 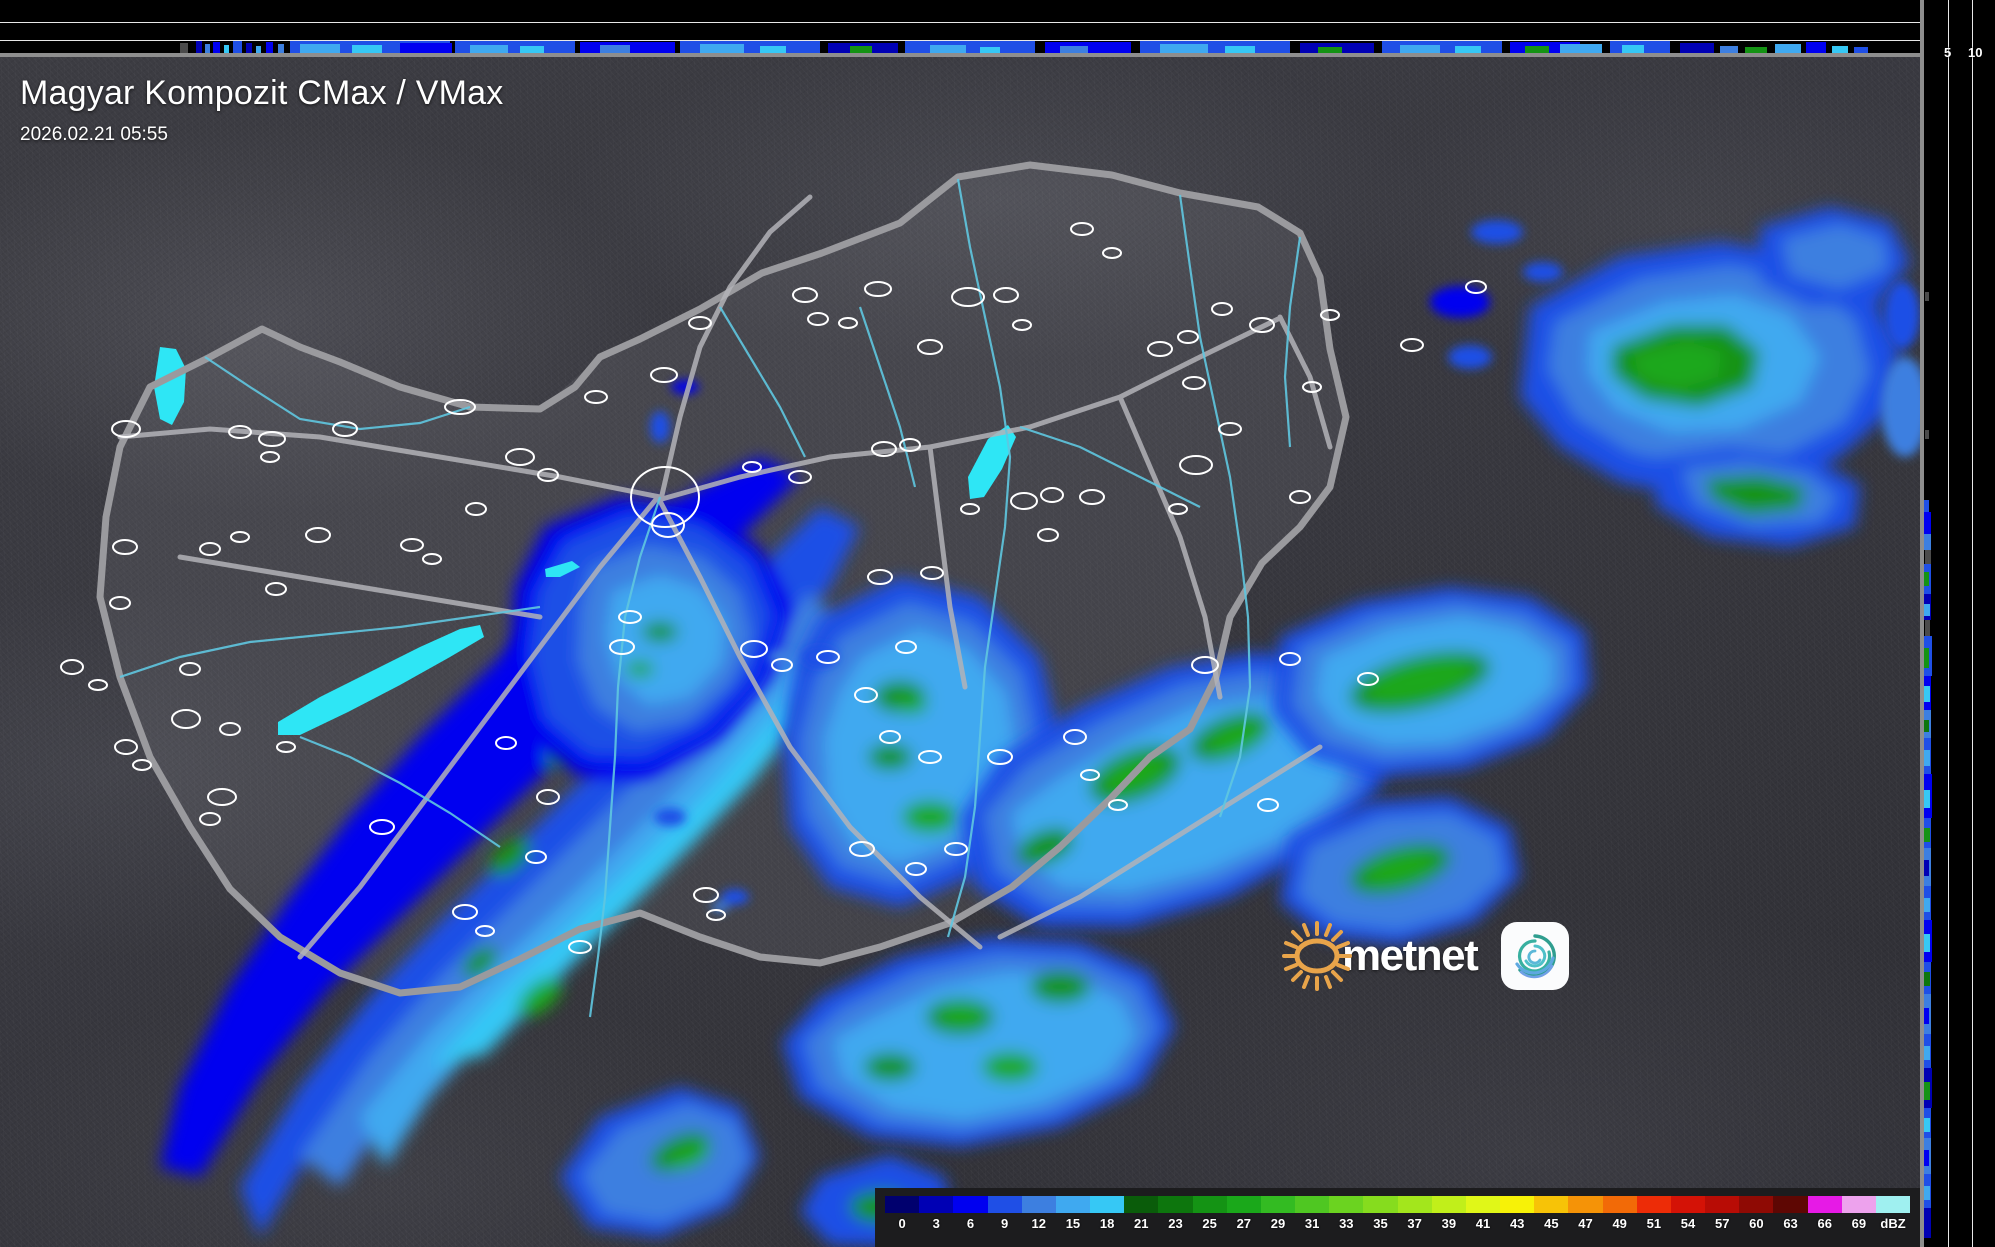 I want to click on legend-tick-54: 54, so click(x=1688, y=1223).